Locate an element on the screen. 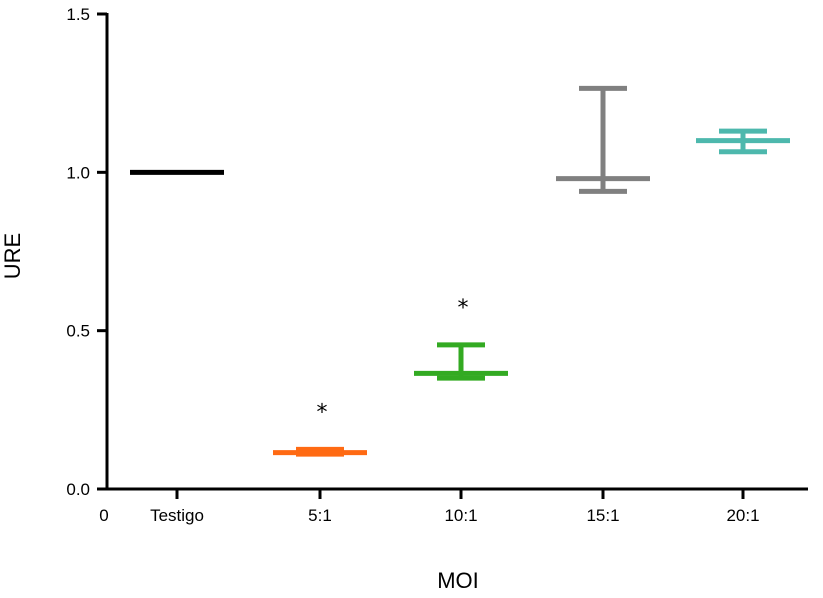 This screenshot has width=823, height=598. x-tick-label: 20:1 is located at coordinates (742, 515).